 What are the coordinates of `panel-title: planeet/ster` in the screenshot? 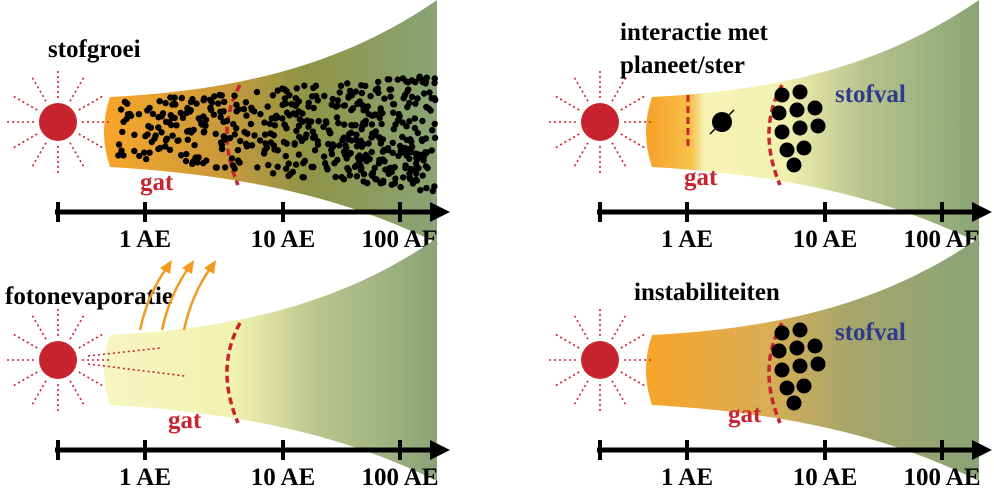 It's located at (682, 65).